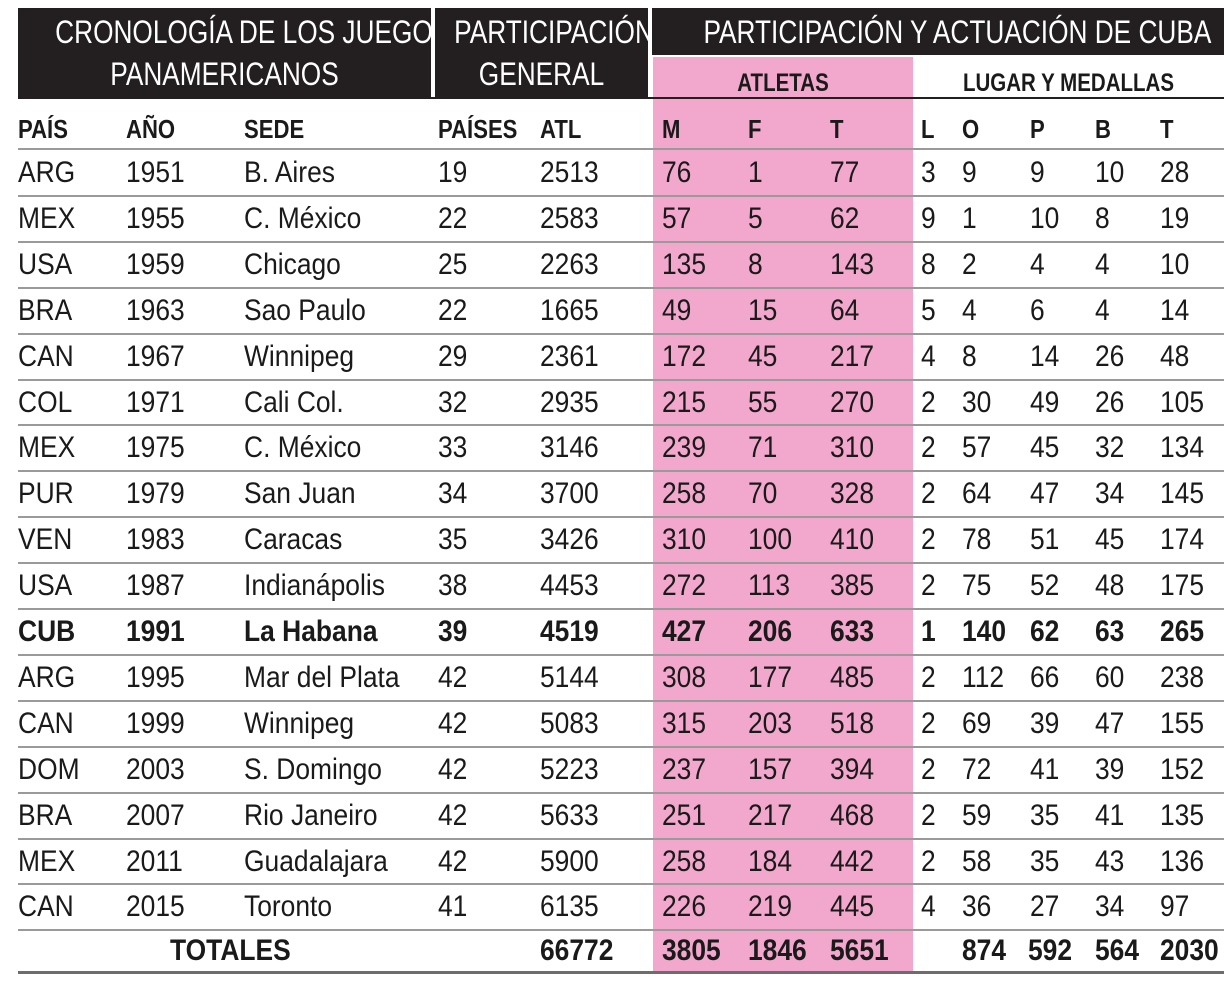  What do you see at coordinates (928, 356) in the screenshot?
I see `cell-l: 4` at bounding box center [928, 356].